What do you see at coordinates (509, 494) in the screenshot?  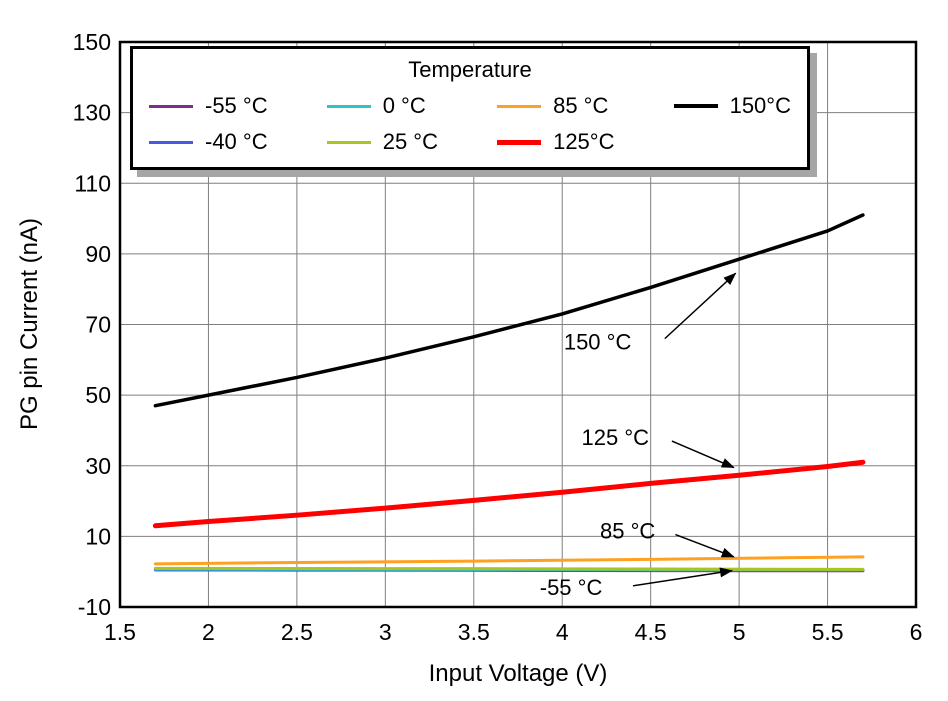 I see `series-line-125c` at bounding box center [509, 494].